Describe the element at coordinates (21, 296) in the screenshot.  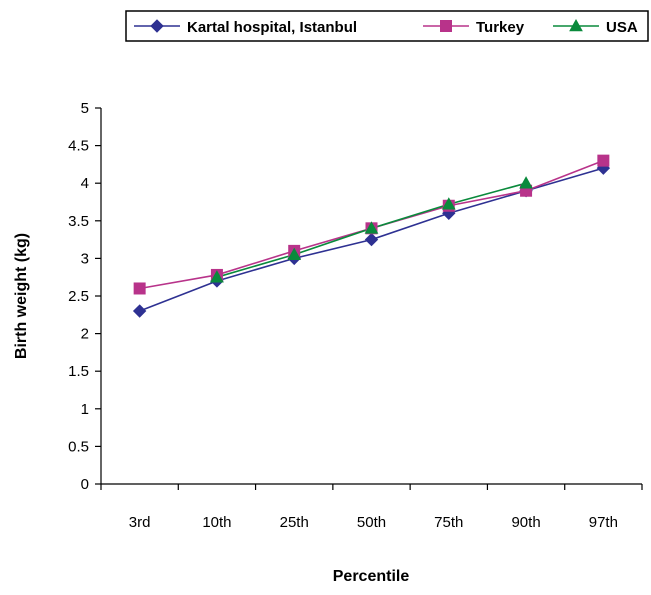
I see `y-axis-title: Birth weight (kg)` at that location.